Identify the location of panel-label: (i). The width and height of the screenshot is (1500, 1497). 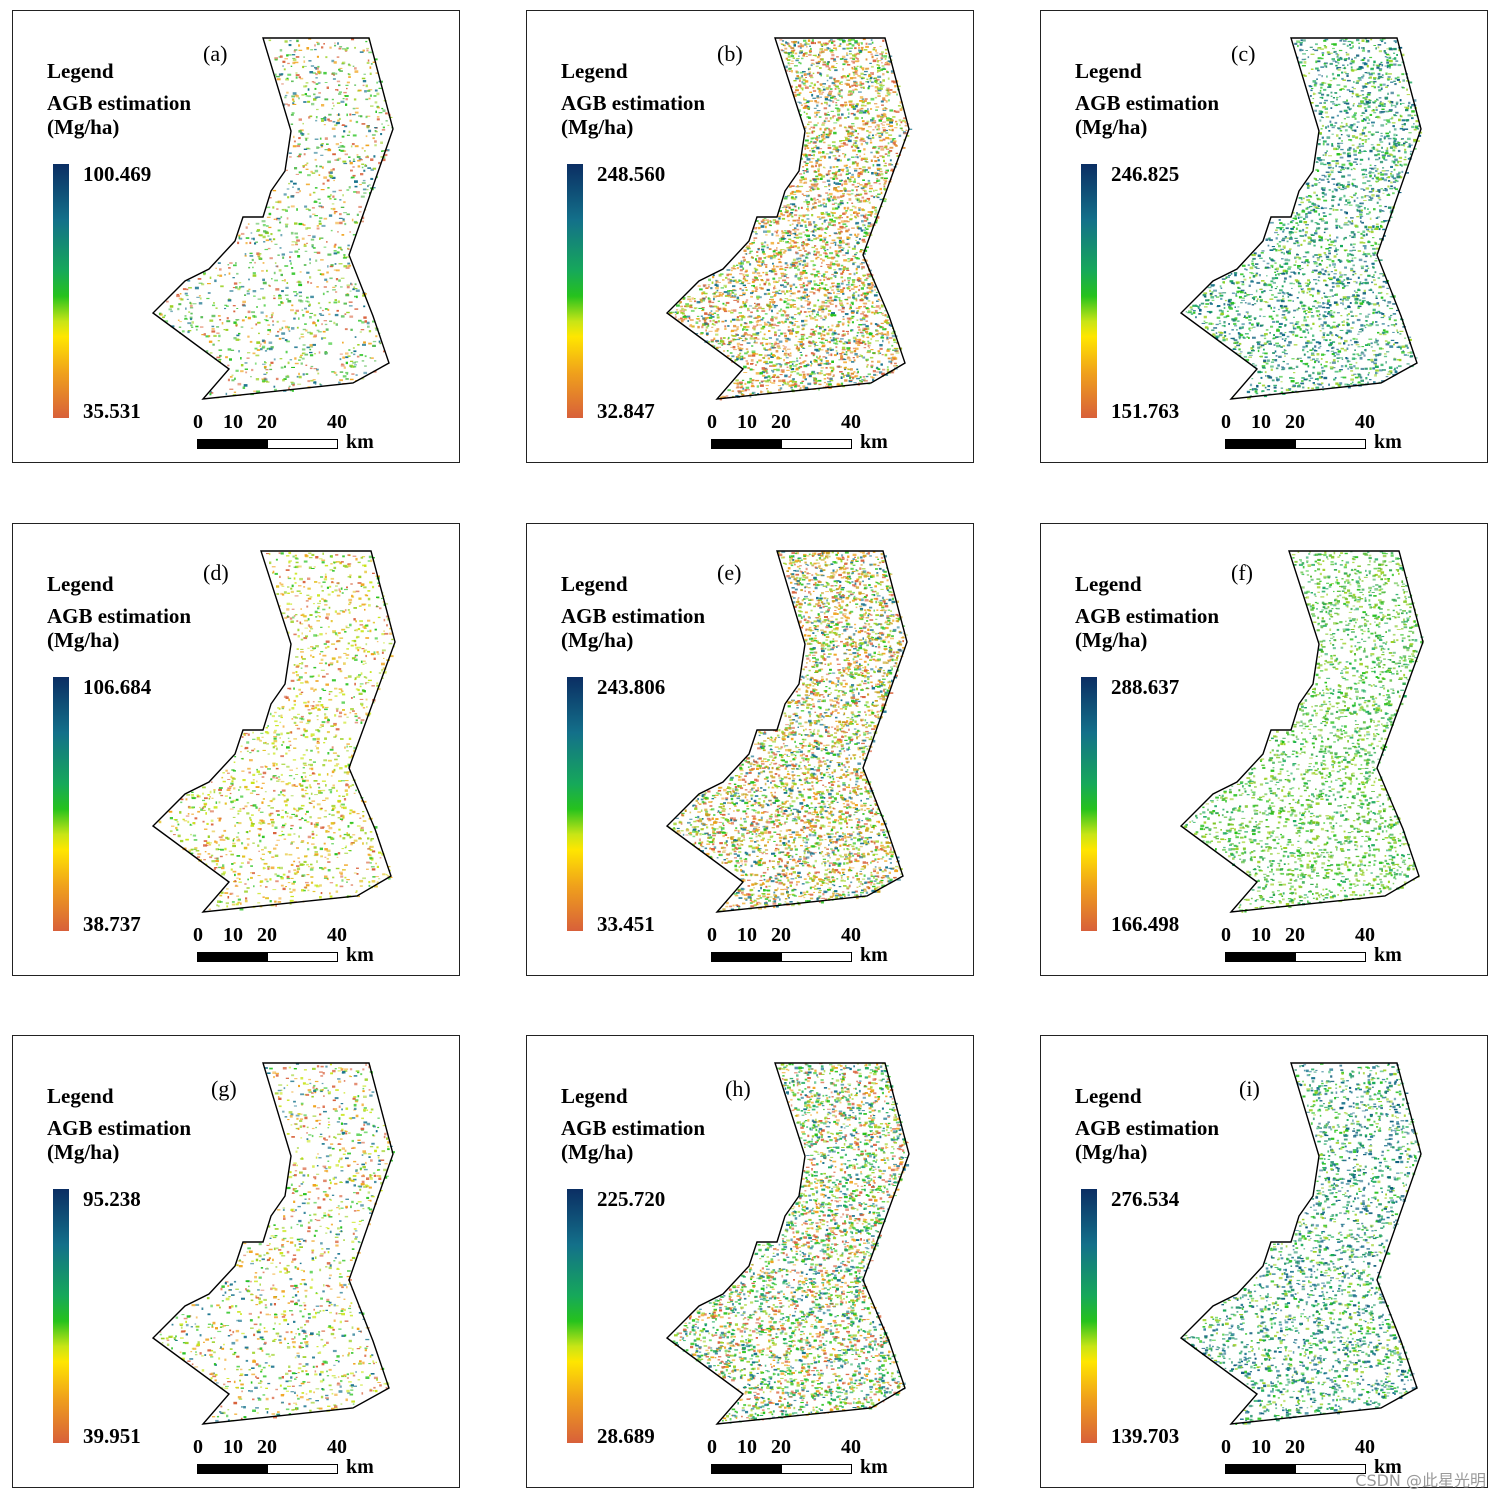
(1249, 1089).